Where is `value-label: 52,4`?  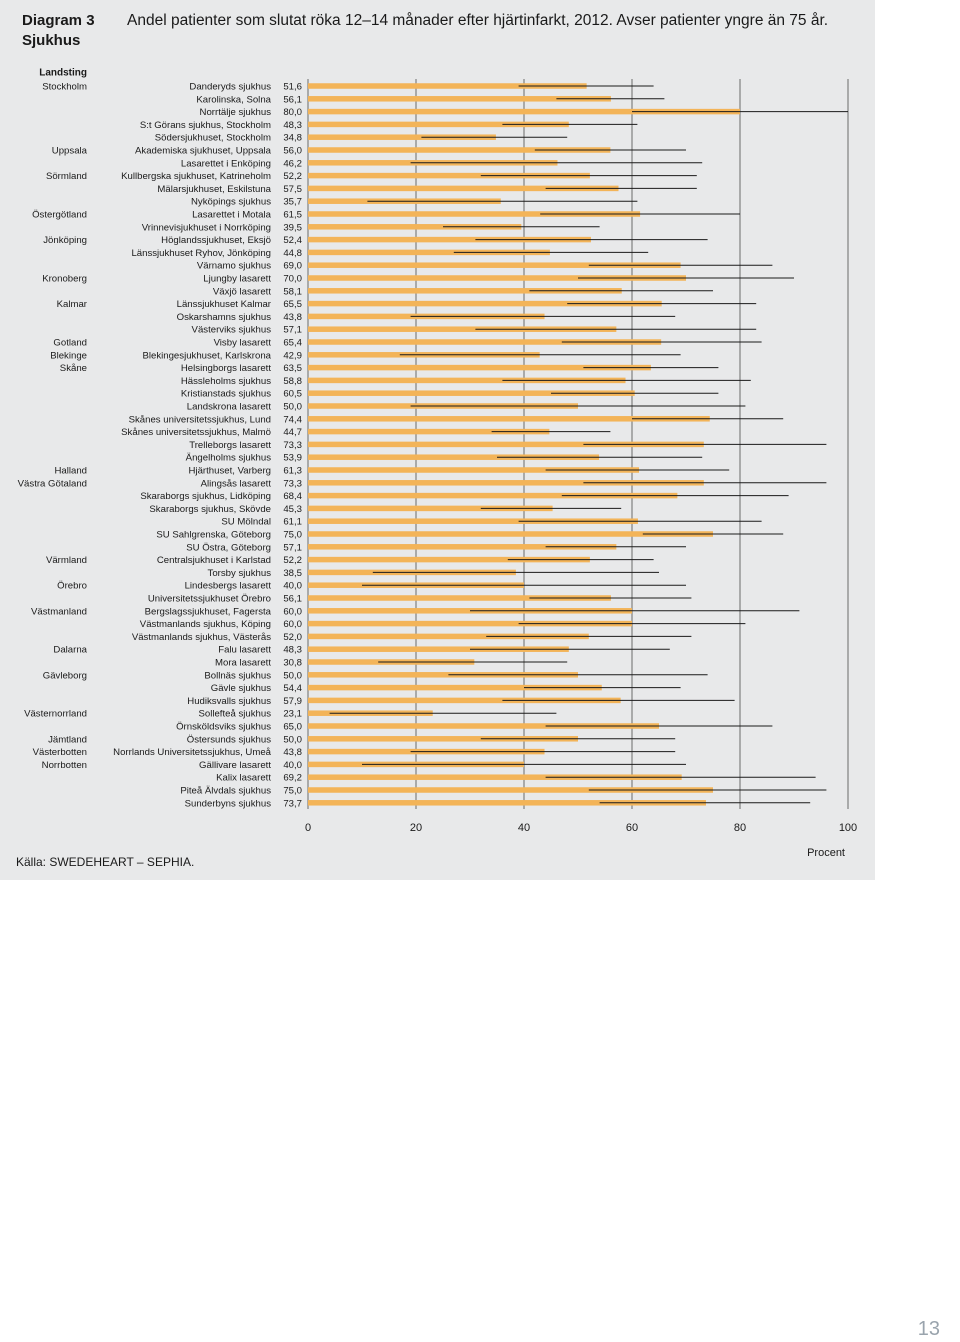 value-label: 52,4 is located at coordinates (292, 240).